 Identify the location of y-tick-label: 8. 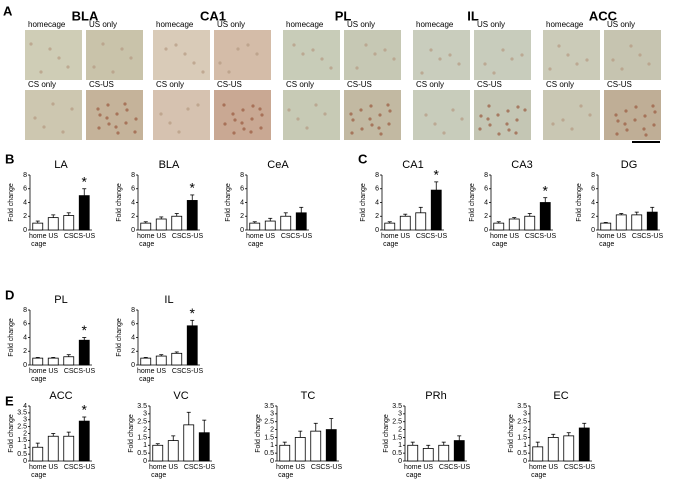
(242, 175).